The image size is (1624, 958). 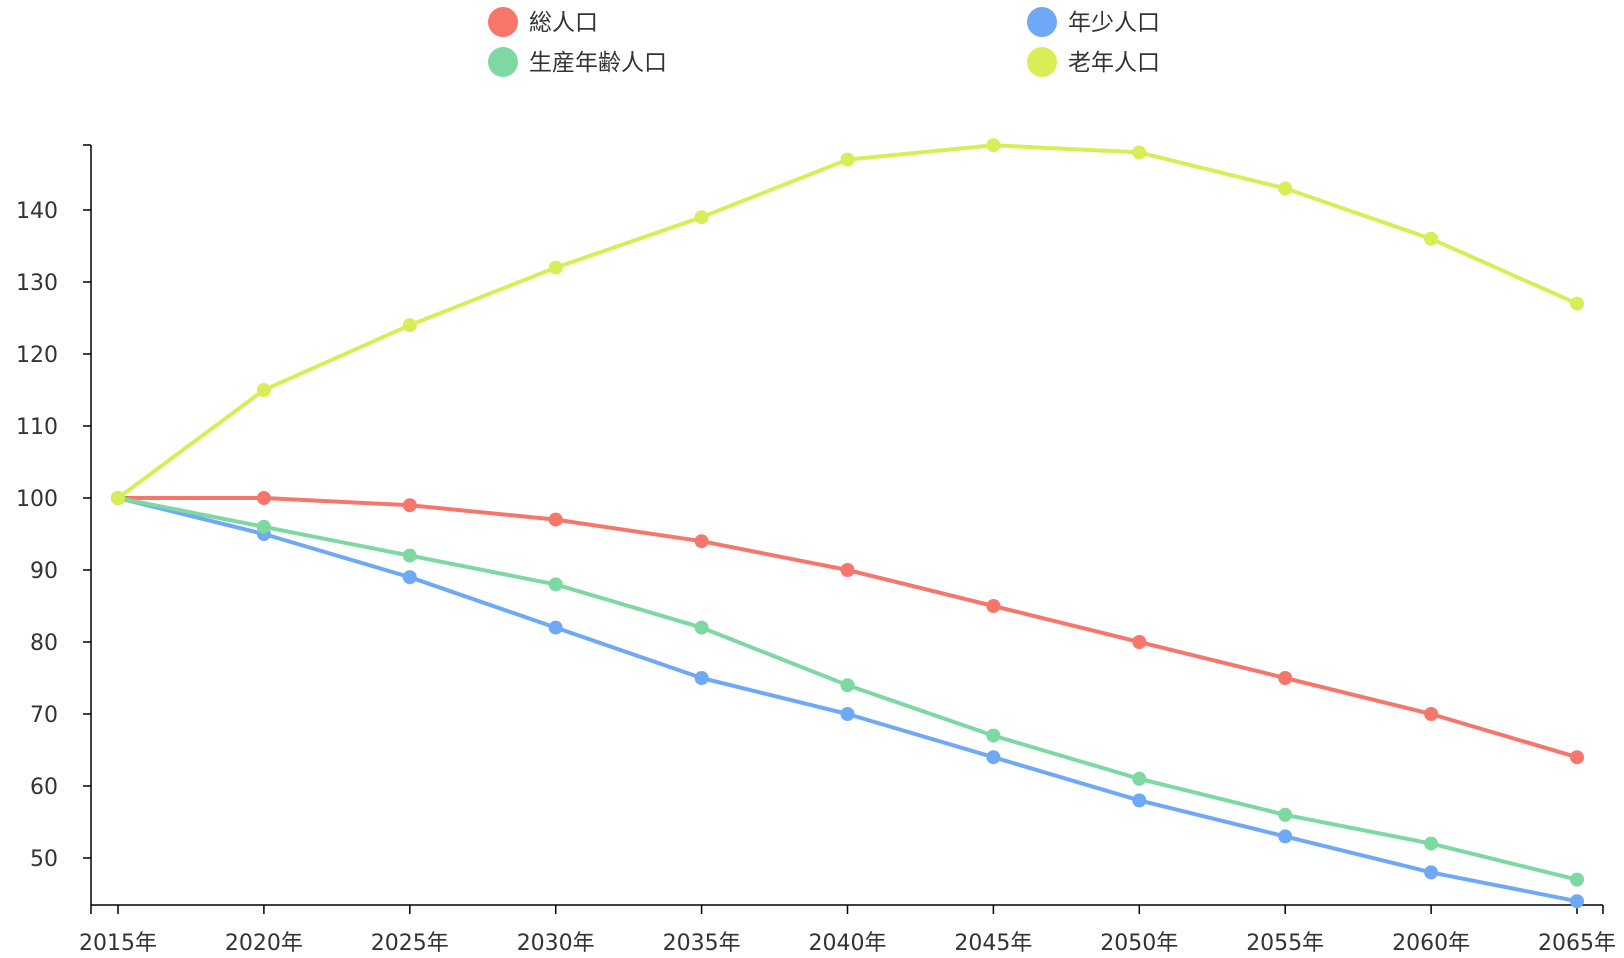 I want to click on y-tick-label: 60, so click(x=44, y=787).